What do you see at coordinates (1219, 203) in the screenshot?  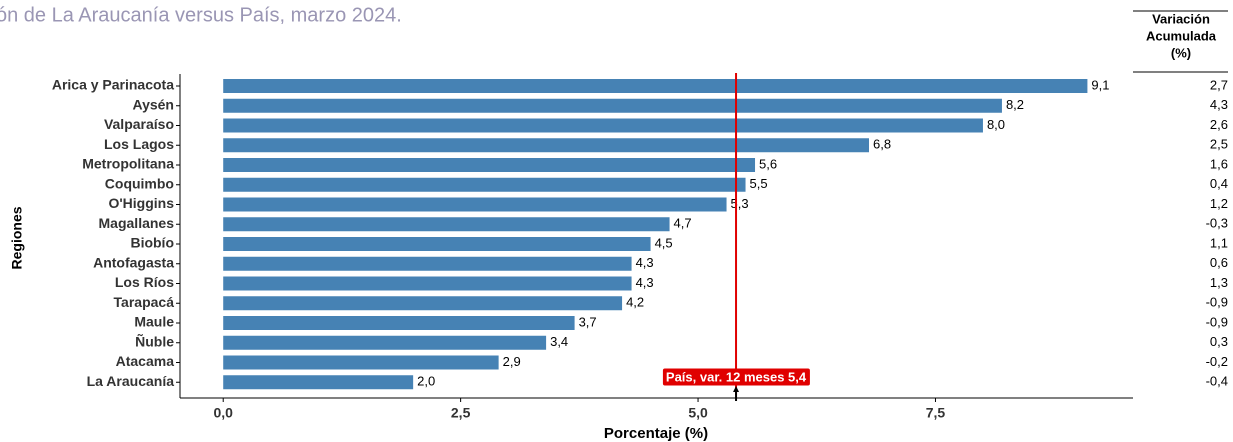 I see `table-value: 1,2` at bounding box center [1219, 203].